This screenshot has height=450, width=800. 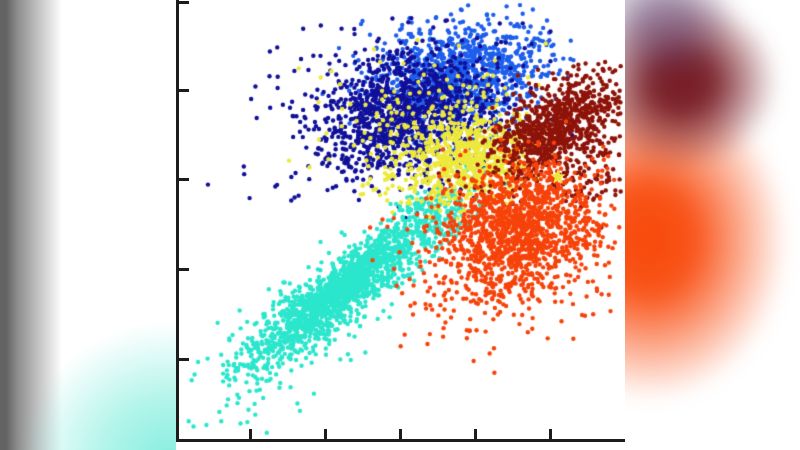 I want to click on x-axis, so click(x=400, y=440).